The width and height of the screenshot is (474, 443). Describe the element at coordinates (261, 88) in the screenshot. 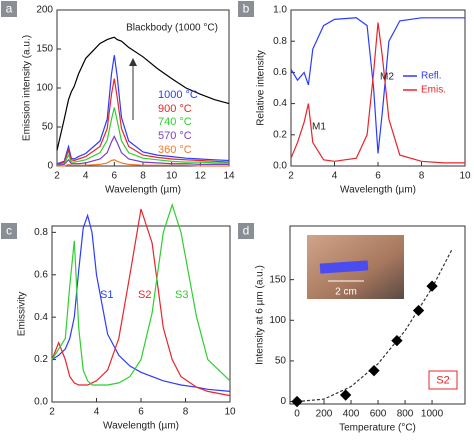

I see `y-axis-title: Relative intensity` at that location.